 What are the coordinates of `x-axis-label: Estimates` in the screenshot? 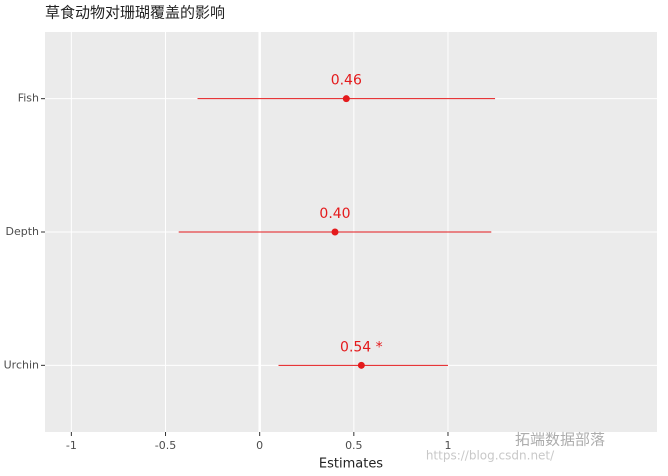 It's located at (351, 464).